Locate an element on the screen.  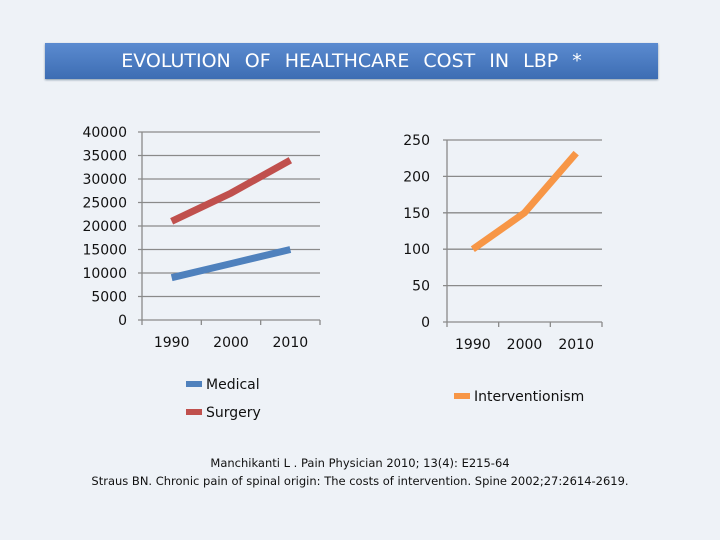
y-tick-label: 15000 is located at coordinates (104, 251).